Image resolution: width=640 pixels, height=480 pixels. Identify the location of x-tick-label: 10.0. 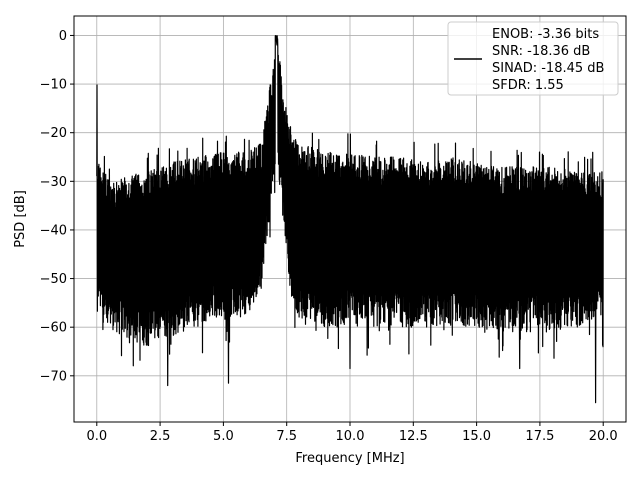
(350, 436).